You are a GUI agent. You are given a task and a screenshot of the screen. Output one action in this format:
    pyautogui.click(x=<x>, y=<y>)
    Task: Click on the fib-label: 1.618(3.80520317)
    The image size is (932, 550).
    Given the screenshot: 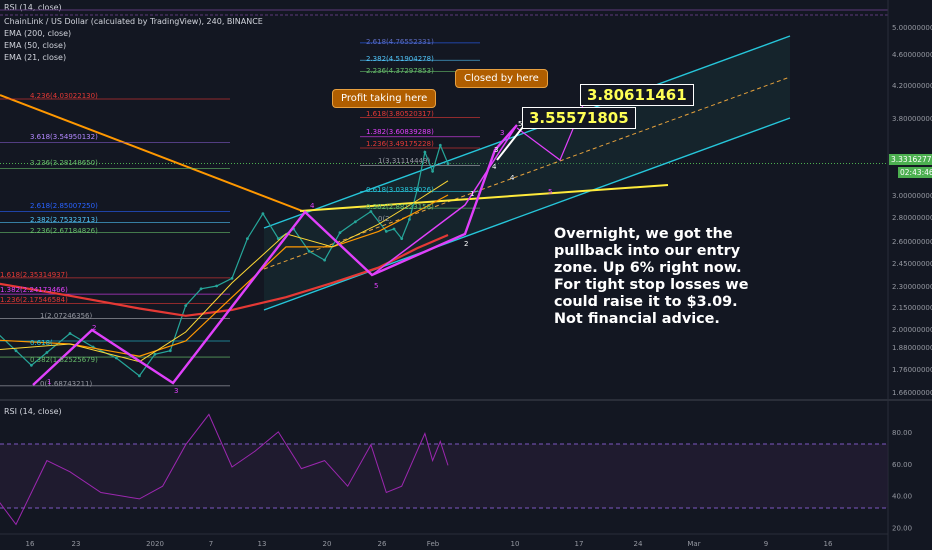 What is the action you would take?
    pyautogui.click(x=400, y=114)
    